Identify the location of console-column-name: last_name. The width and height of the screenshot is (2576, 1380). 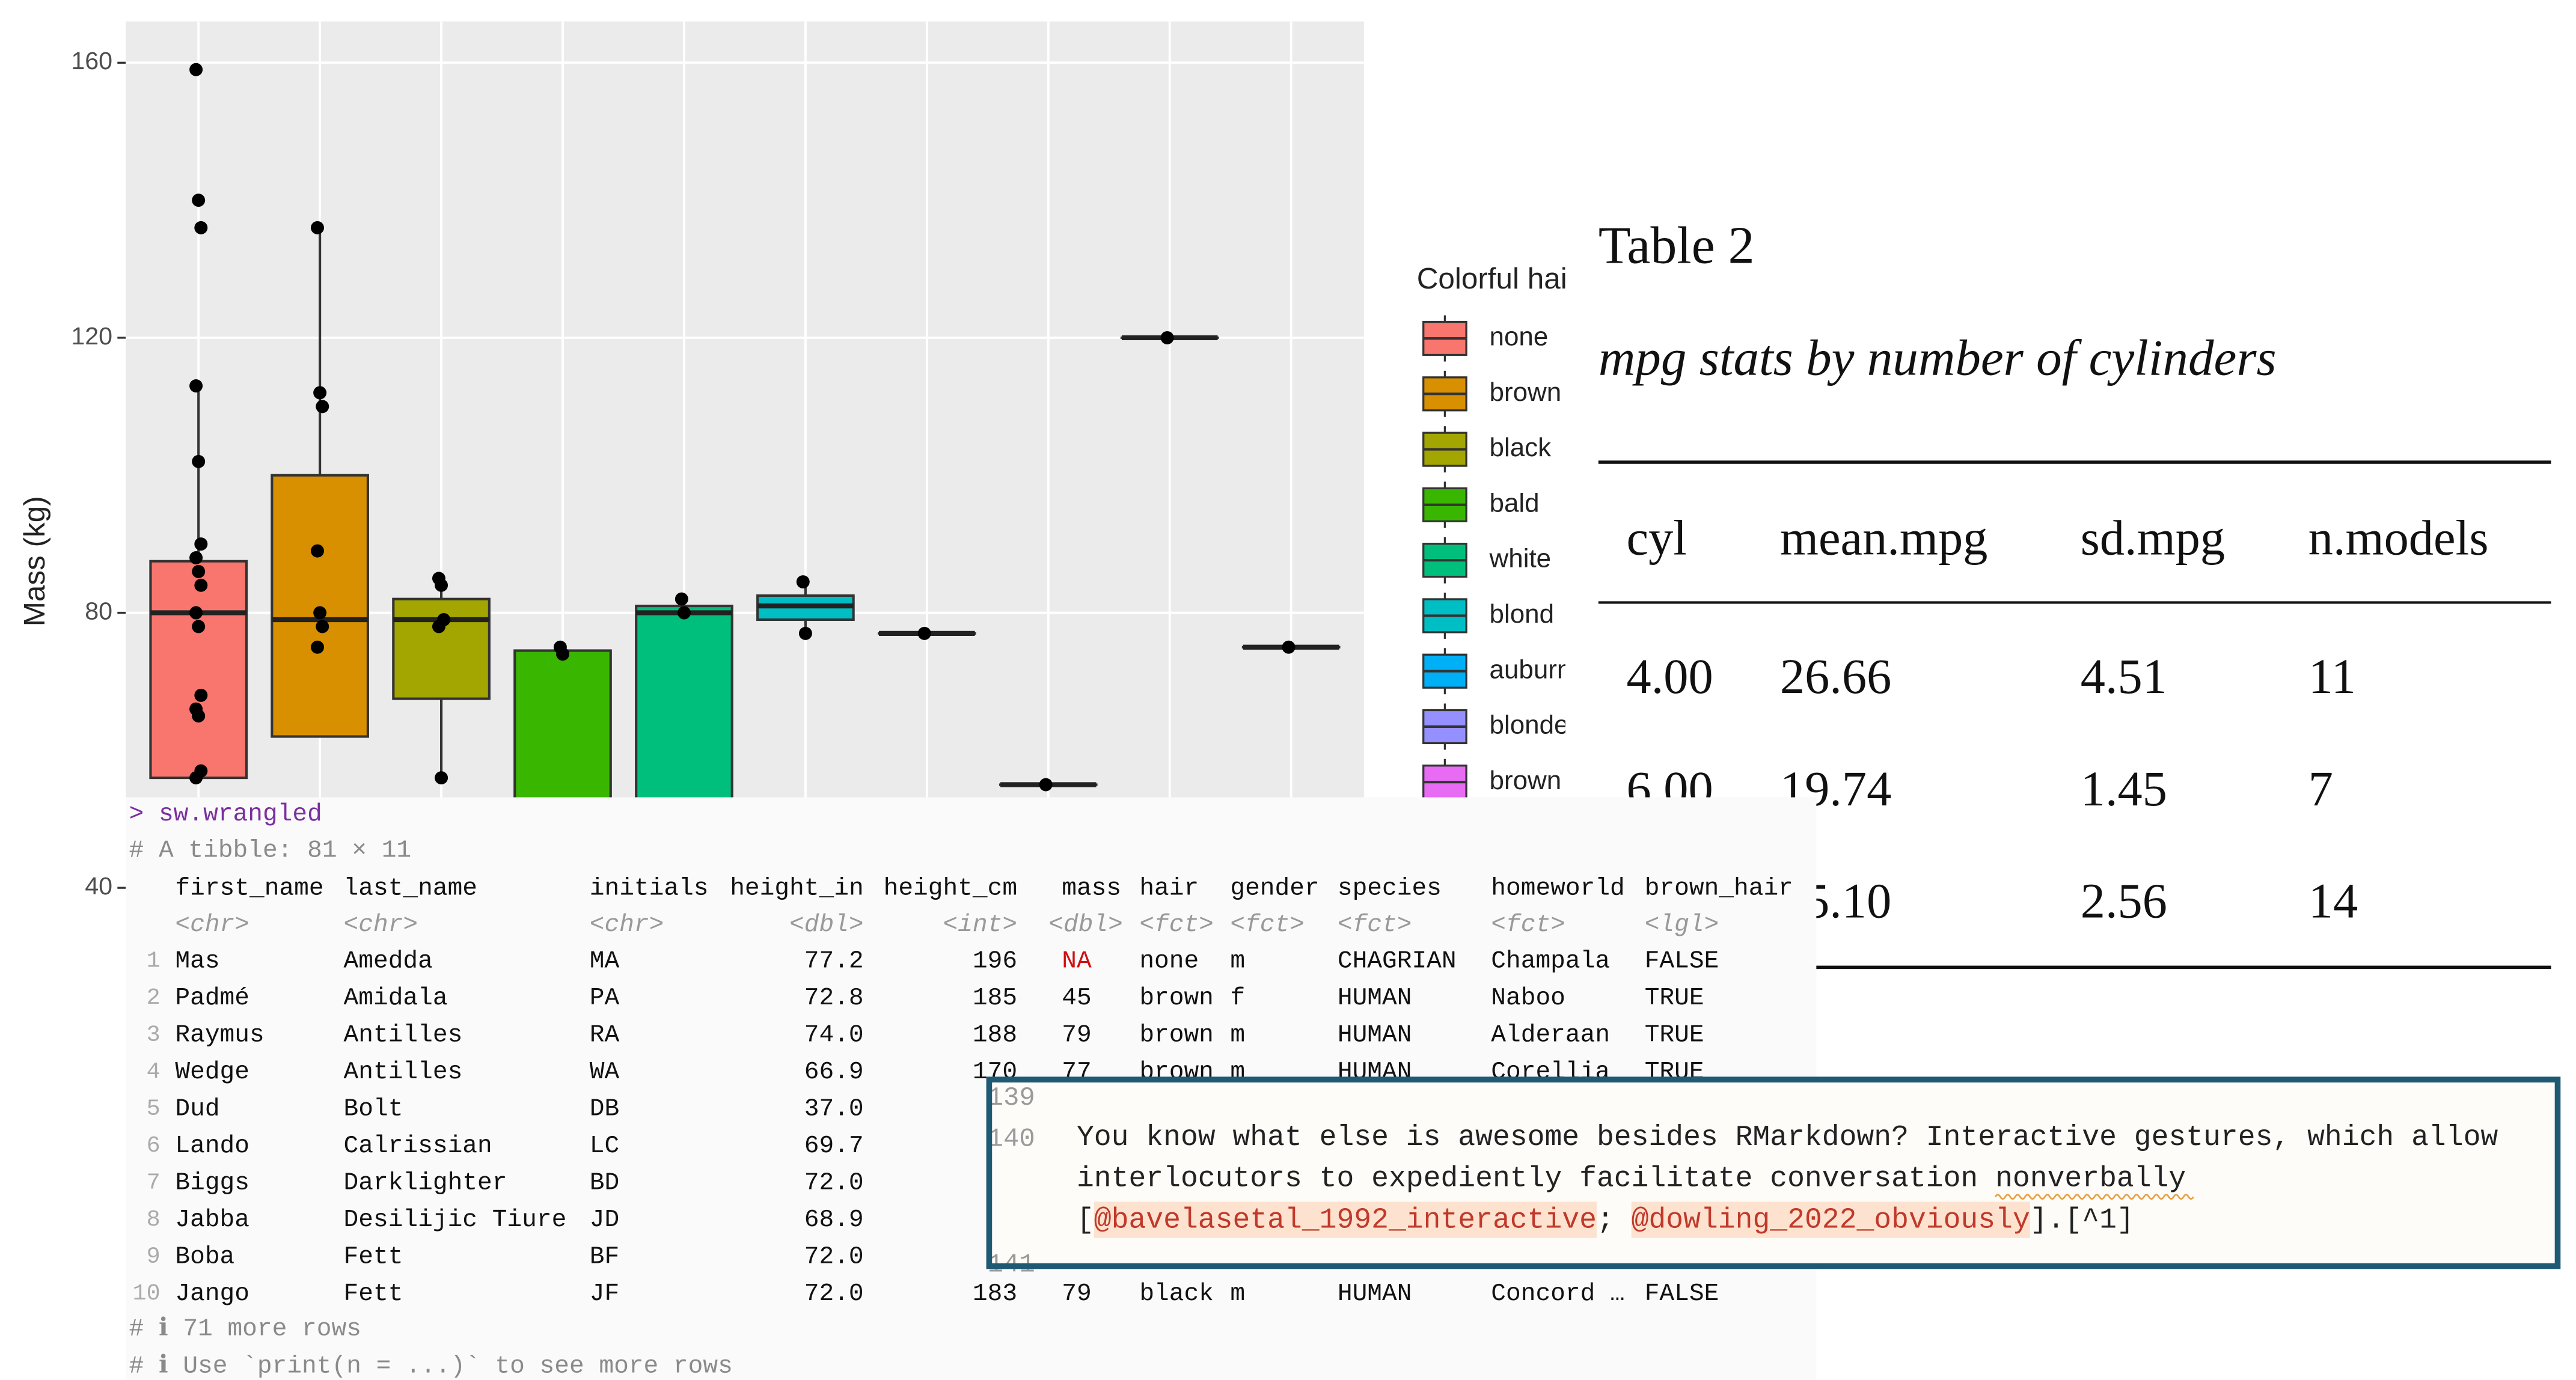
(410, 888).